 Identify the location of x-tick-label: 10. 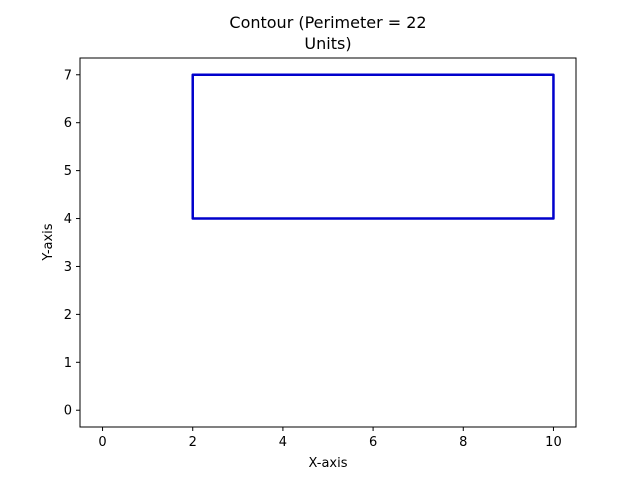
(553, 442).